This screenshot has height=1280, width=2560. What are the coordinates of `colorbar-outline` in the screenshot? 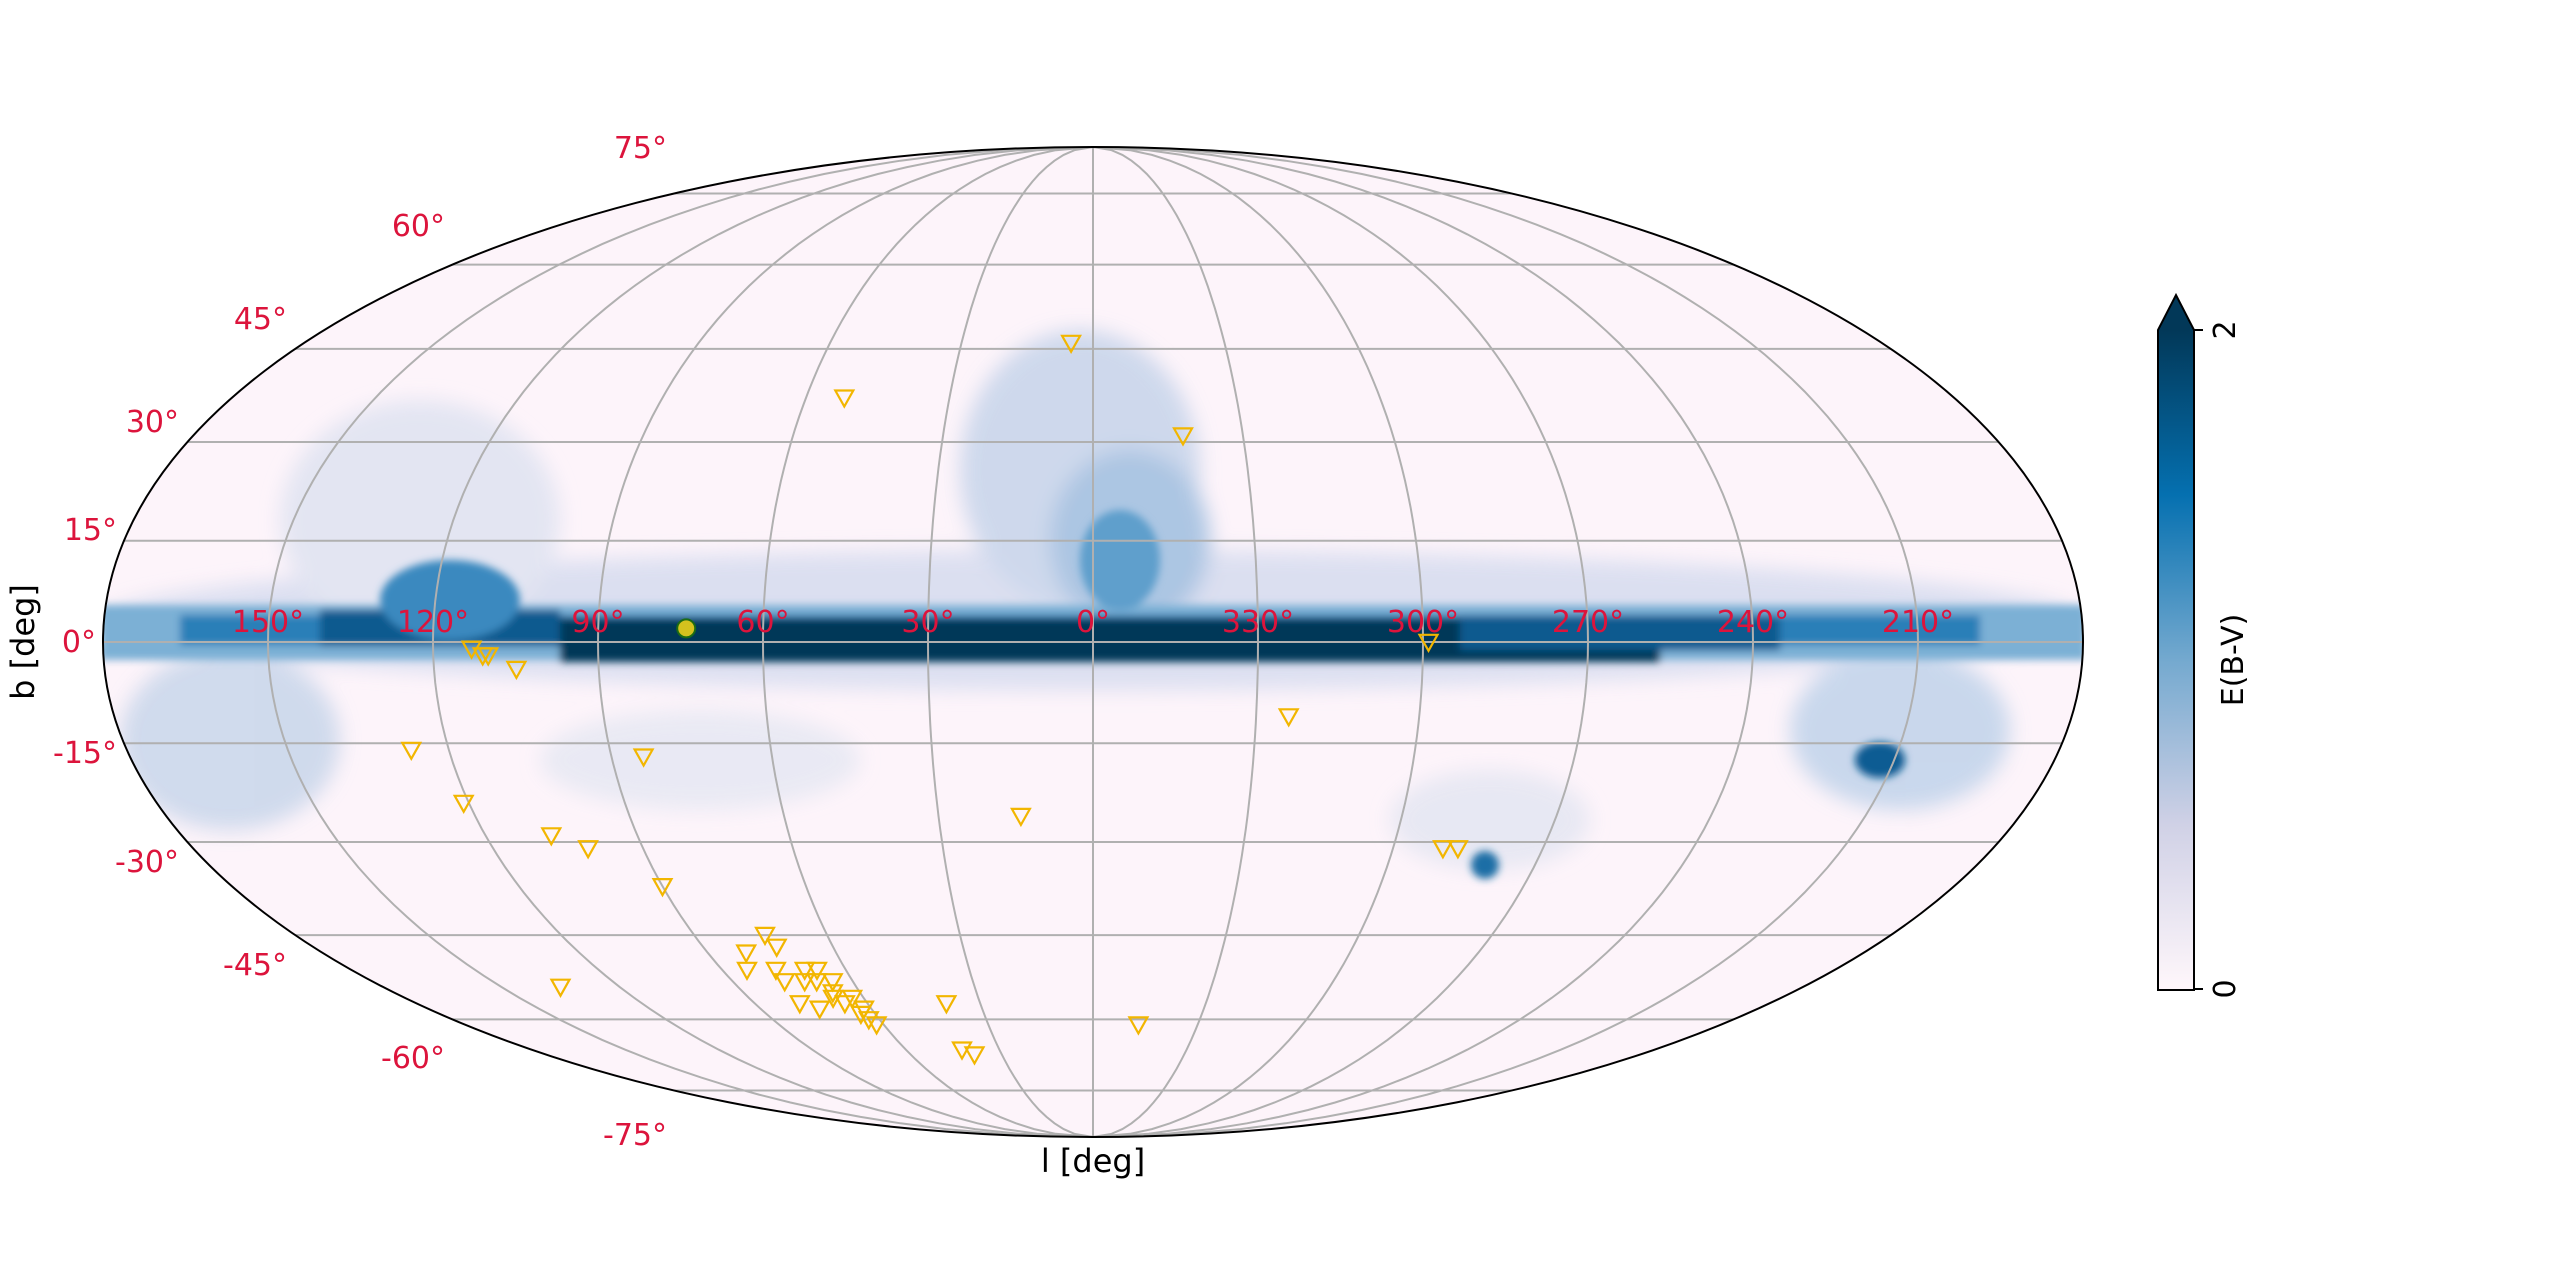 It's located at (2176, 641).